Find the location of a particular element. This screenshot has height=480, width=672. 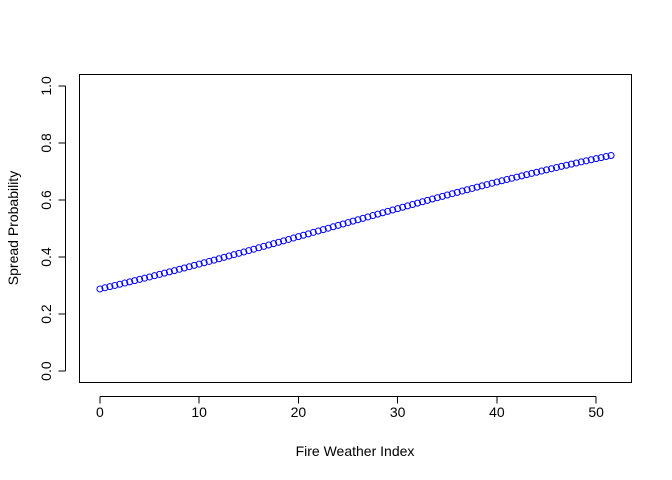

x-axis-label: Fire Weather Index is located at coordinates (355, 451).